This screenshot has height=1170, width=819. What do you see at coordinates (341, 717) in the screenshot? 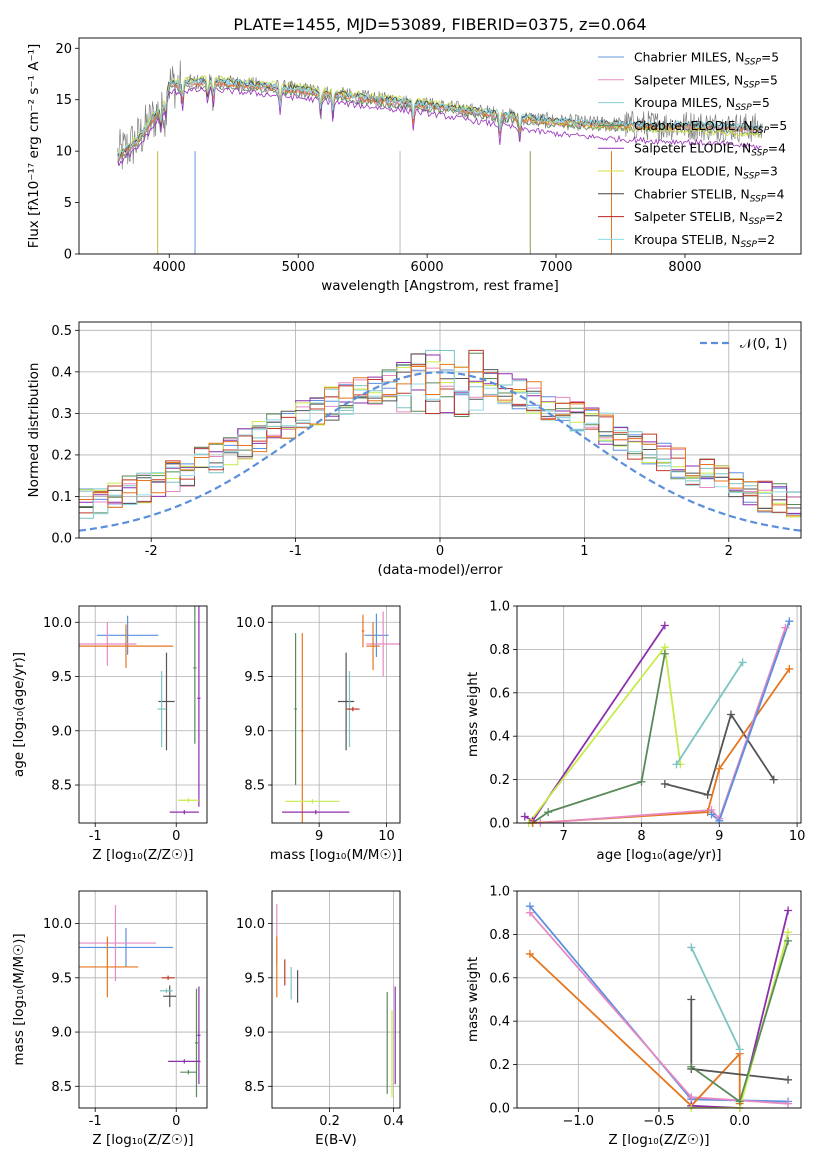
I see `plot-area-age_vs_mass` at bounding box center [341, 717].